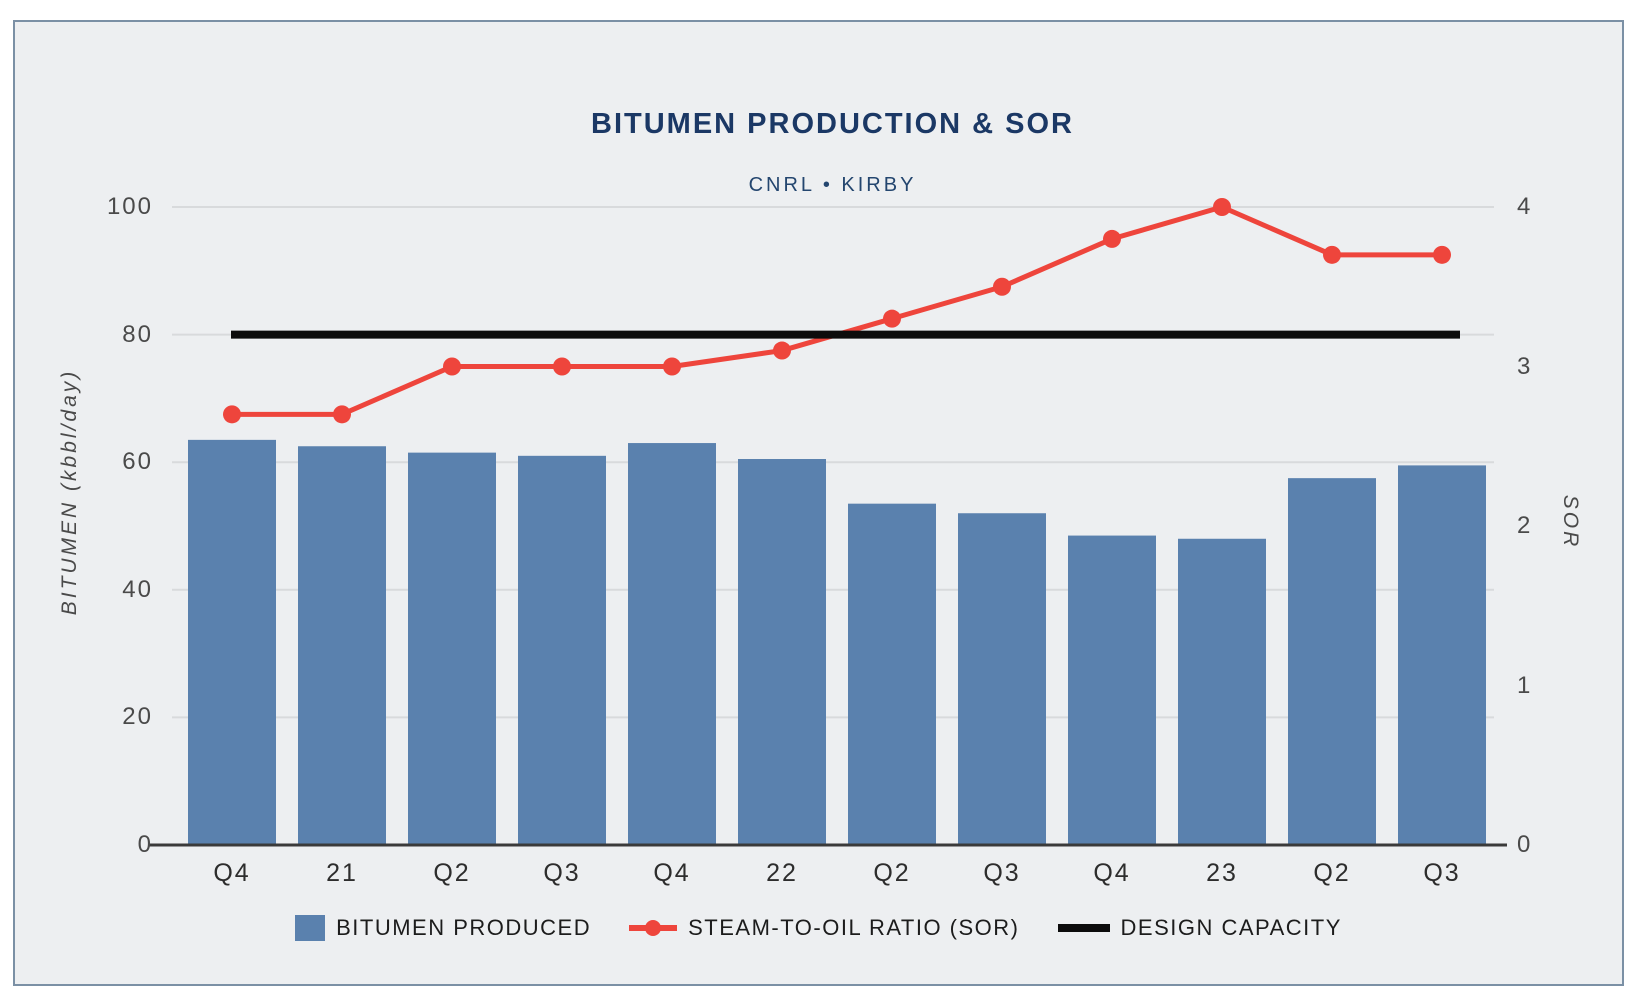 Image resolution: width=1648 pixels, height=1002 pixels. What do you see at coordinates (452, 873) in the screenshot?
I see `x-tick-2-Q2: Q2` at bounding box center [452, 873].